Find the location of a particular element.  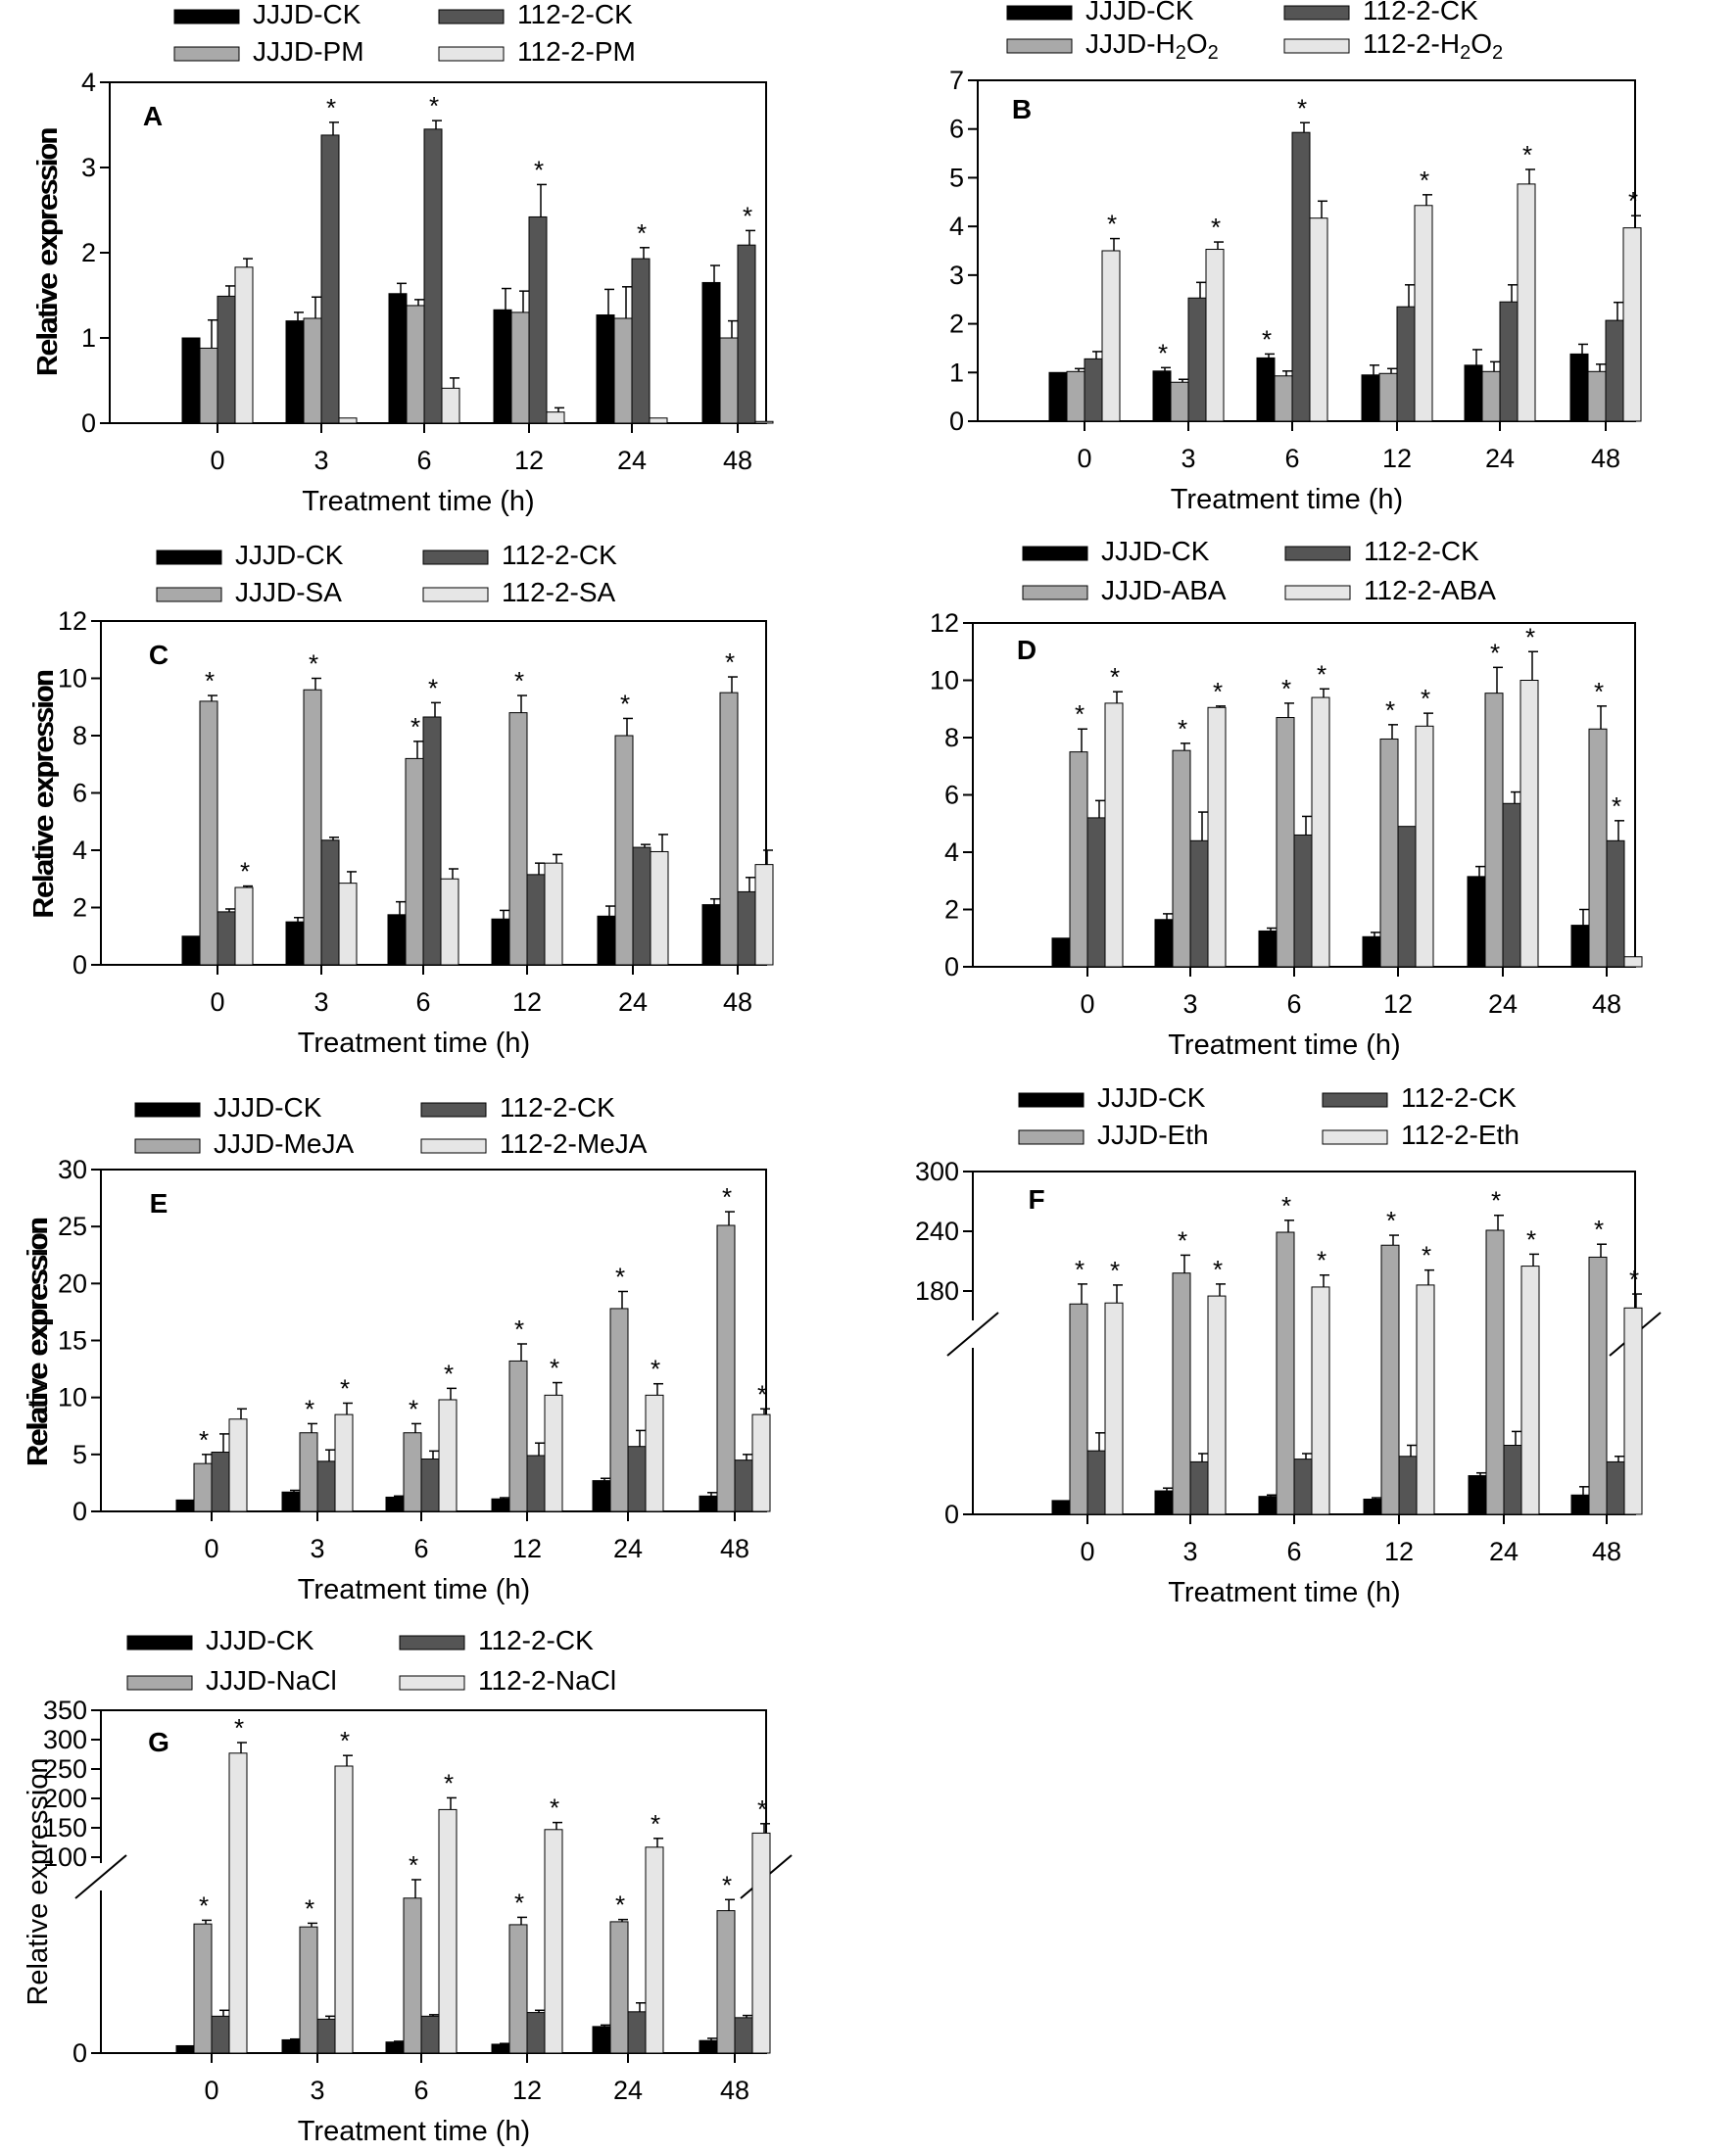

y-tick-label: 350 is located at coordinates (65, 1711).